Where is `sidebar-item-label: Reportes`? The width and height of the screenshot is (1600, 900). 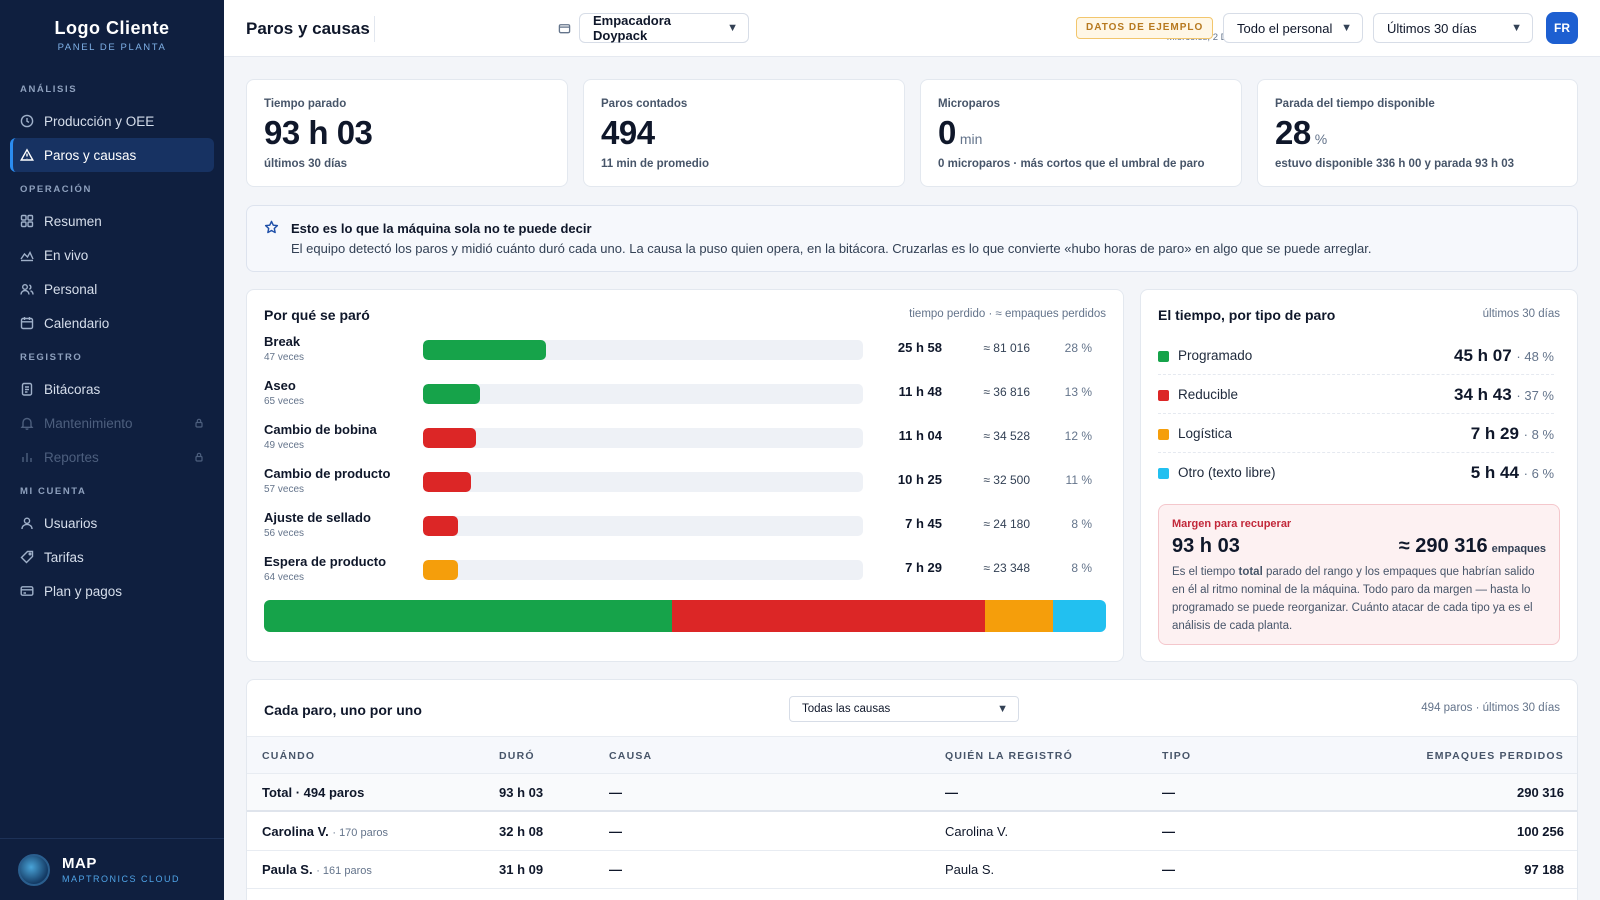 sidebar-item-label: Reportes is located at coordinates (71, 457).